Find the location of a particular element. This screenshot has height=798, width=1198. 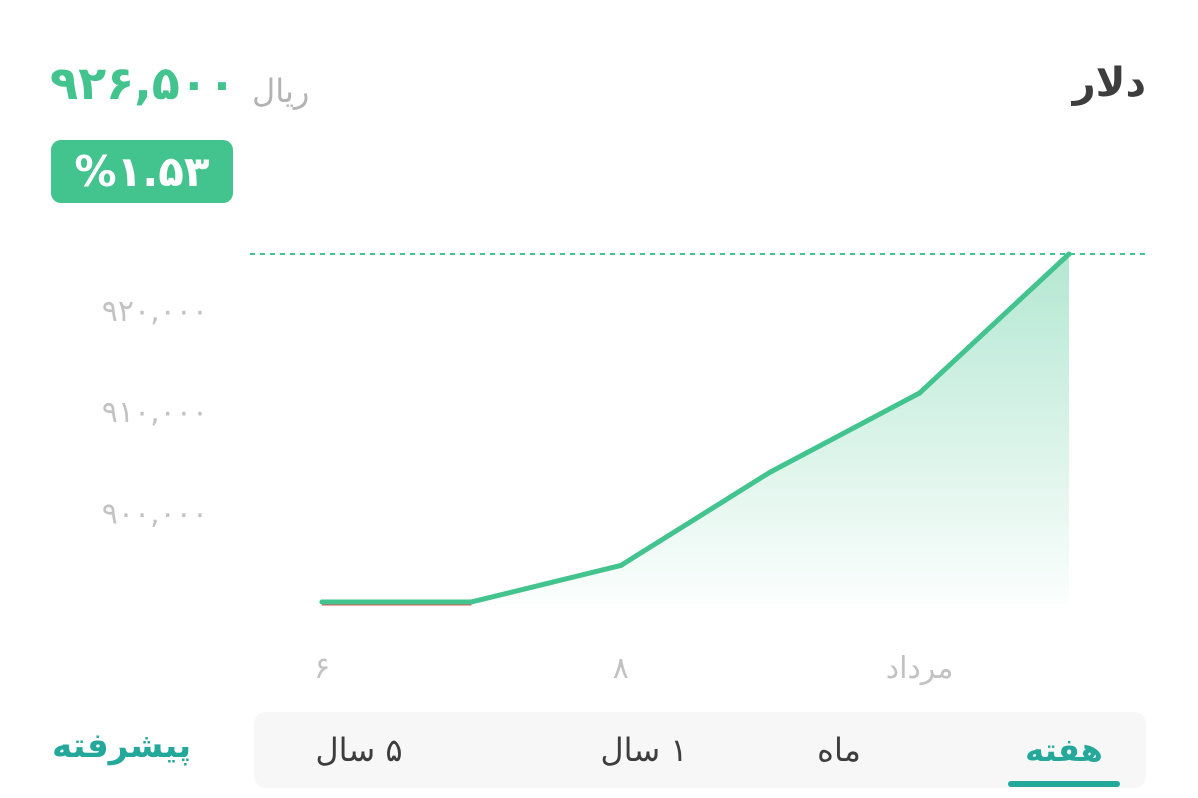

advanced-button: پیشرفته is located at coordinates (122, 746).